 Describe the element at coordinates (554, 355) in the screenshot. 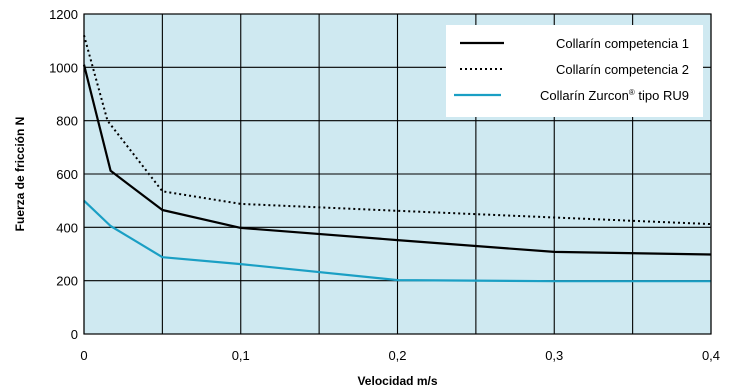

I see `x-tick-label: 0,3` at that location.